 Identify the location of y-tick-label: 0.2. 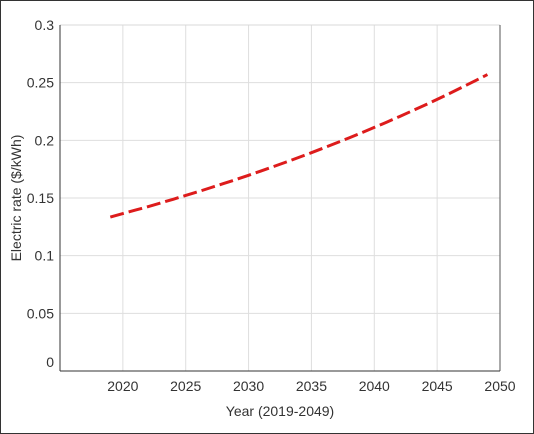
(45, 140).